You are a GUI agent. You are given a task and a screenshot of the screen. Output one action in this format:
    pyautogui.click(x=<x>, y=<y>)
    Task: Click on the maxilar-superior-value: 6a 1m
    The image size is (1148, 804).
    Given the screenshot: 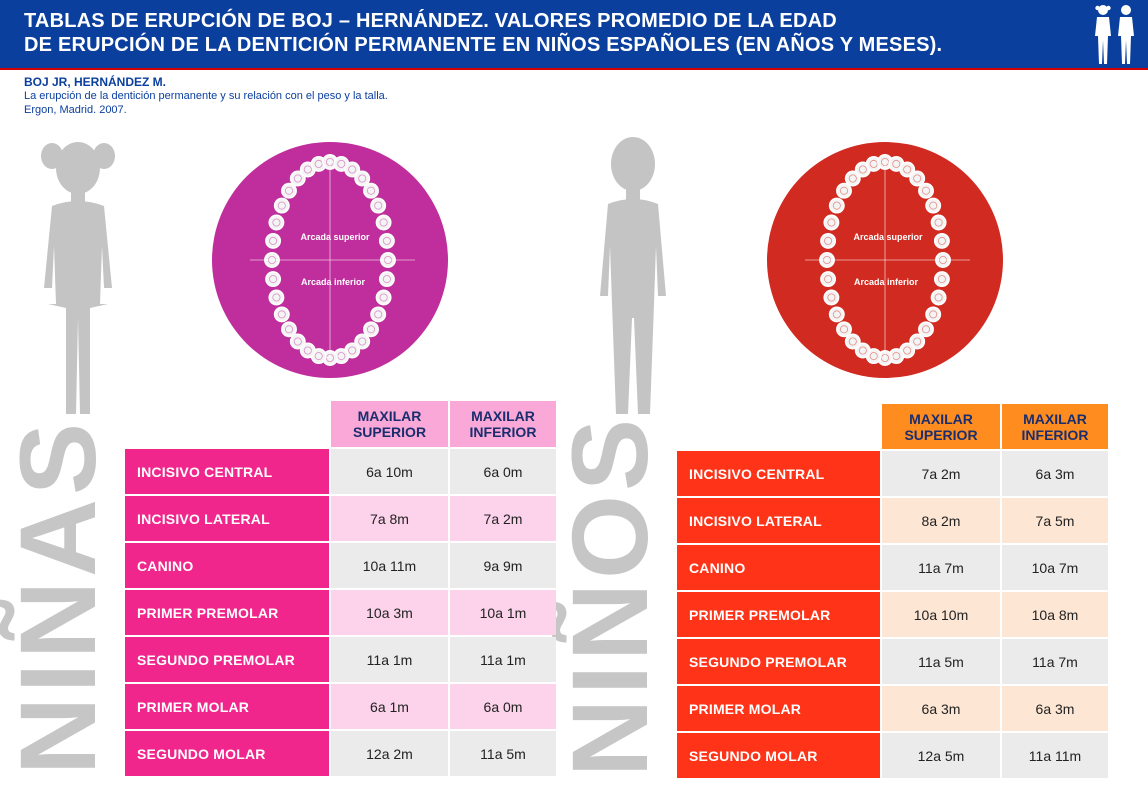 What is the action you would take?
    pyautogui.click(x=389, y=706)
    